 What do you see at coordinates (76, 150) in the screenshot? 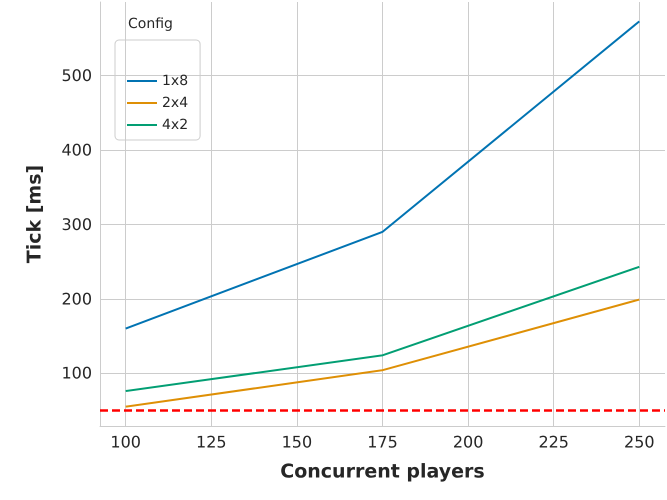
I see `y-tick-label: 400` at bounding box center [76, 150].